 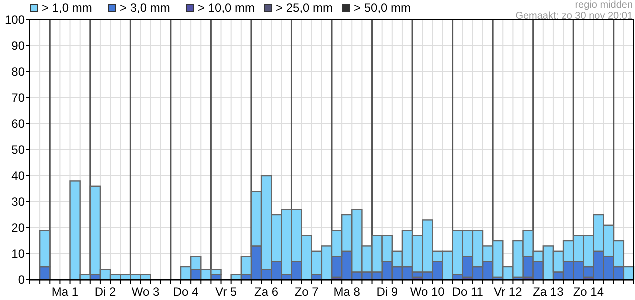 I want to click on x-tick-label: Wo 10, so click(x=428, y=292).